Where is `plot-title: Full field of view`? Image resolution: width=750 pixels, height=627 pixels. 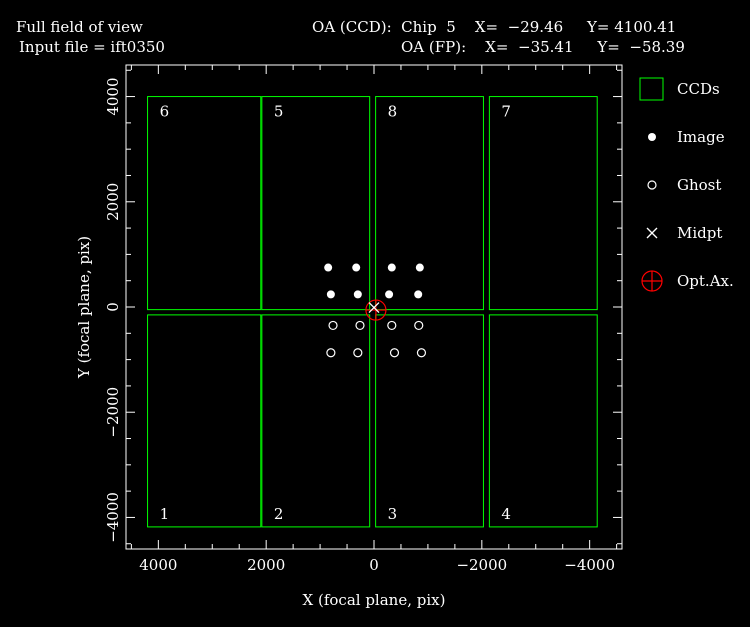
plot-title: Full field of view is located at coordinates (79, 27).